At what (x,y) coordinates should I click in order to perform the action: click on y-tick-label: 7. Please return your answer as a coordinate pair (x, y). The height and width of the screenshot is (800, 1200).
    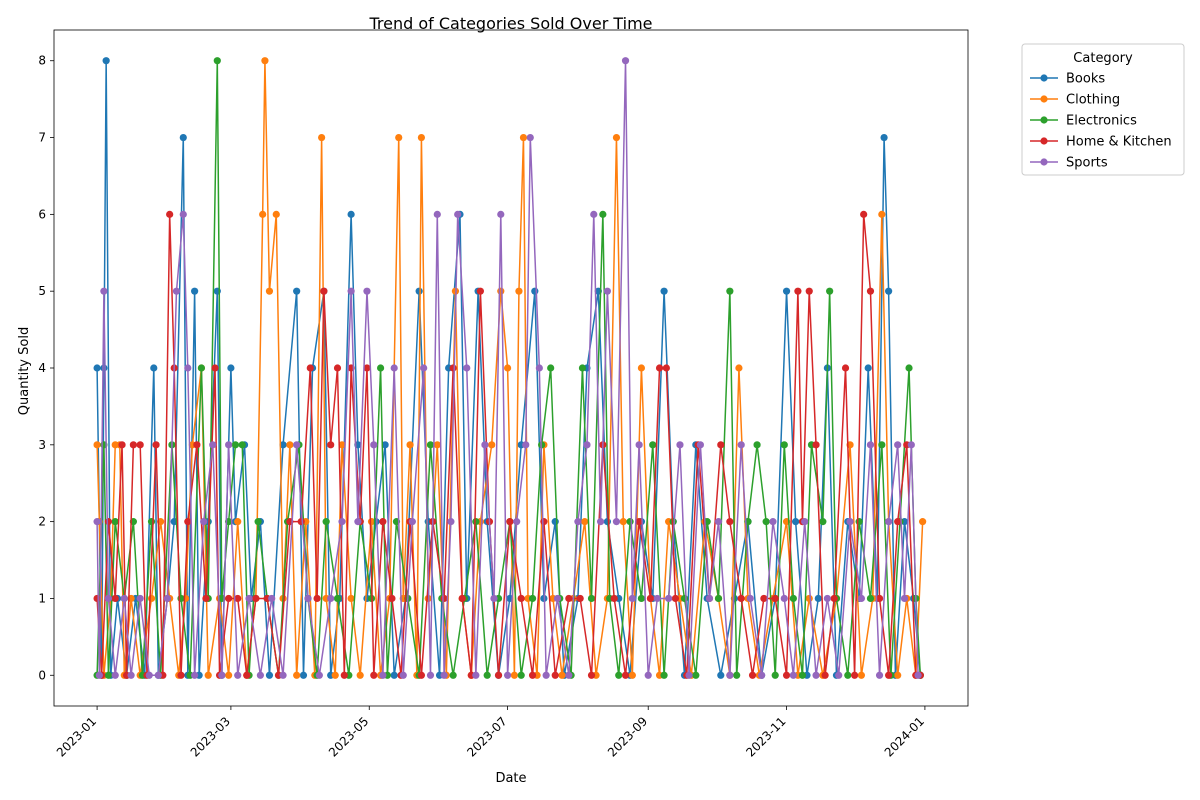
    Looking at the image, I should click on (42, 138).